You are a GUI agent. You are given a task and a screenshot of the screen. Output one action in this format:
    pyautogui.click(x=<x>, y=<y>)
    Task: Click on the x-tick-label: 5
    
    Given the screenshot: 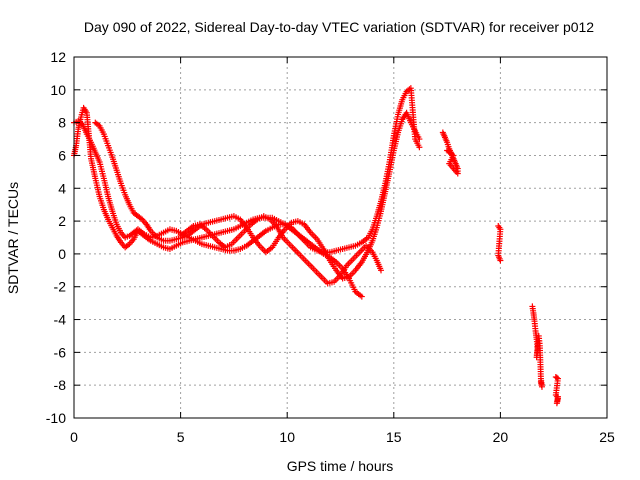 What is the action you would take?
    pyautogui.click(x=181, y=437)
    